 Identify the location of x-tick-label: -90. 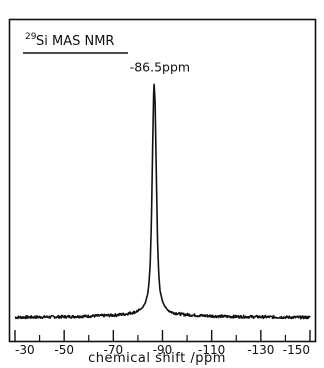
(163, 350).